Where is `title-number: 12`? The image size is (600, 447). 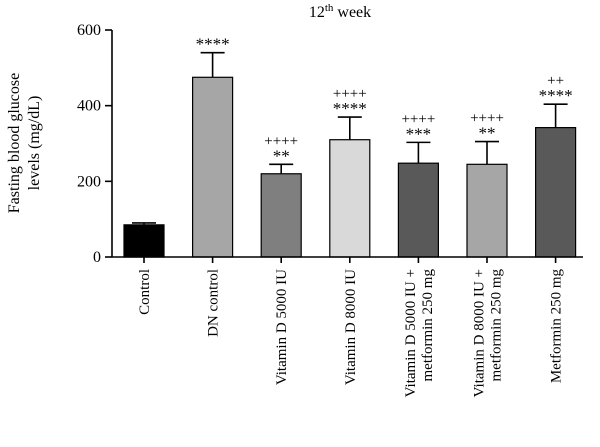
title-number: 12 is located at coordinates (317, 12).